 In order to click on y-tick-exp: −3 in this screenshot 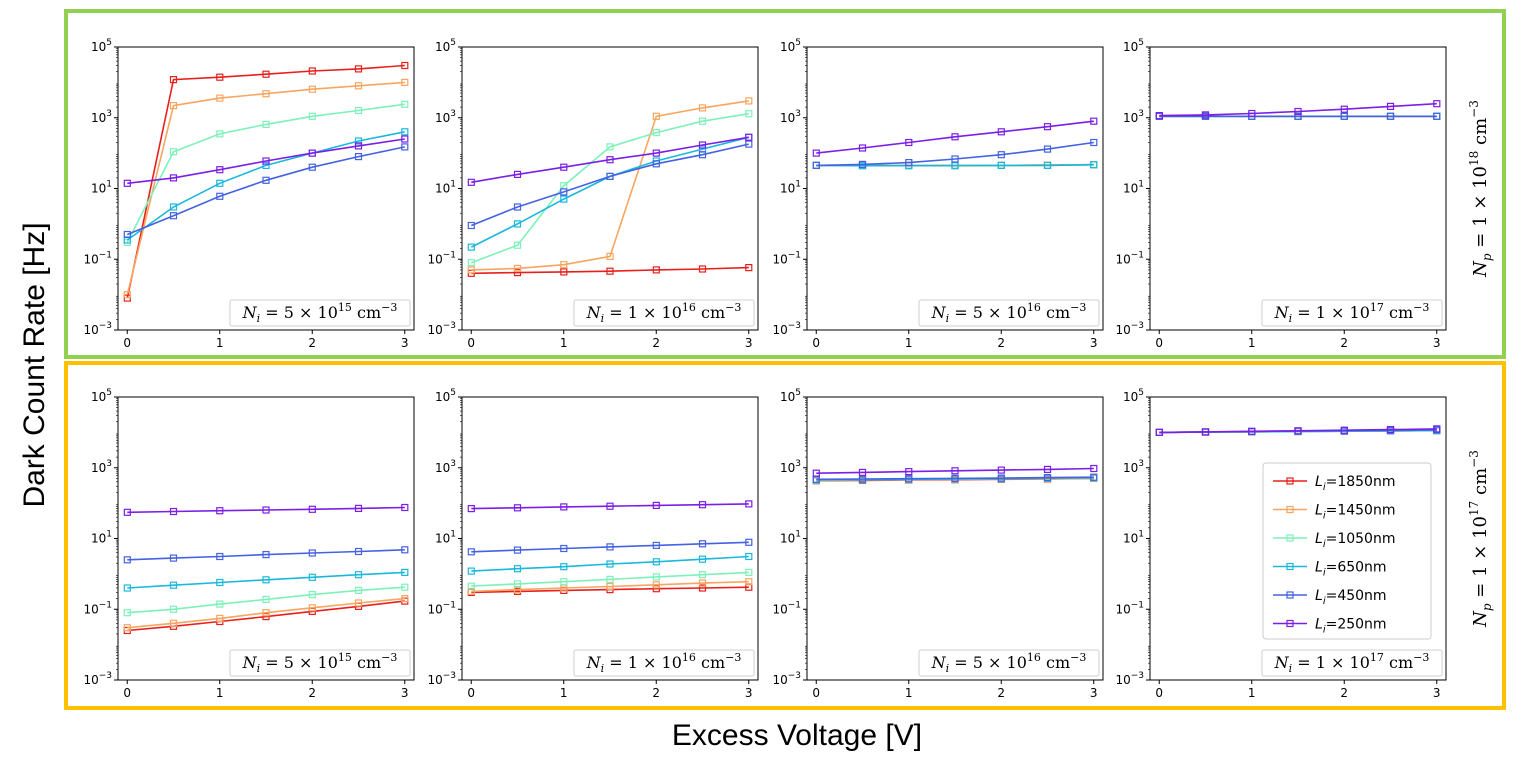, I will do `click(105, 676)`.